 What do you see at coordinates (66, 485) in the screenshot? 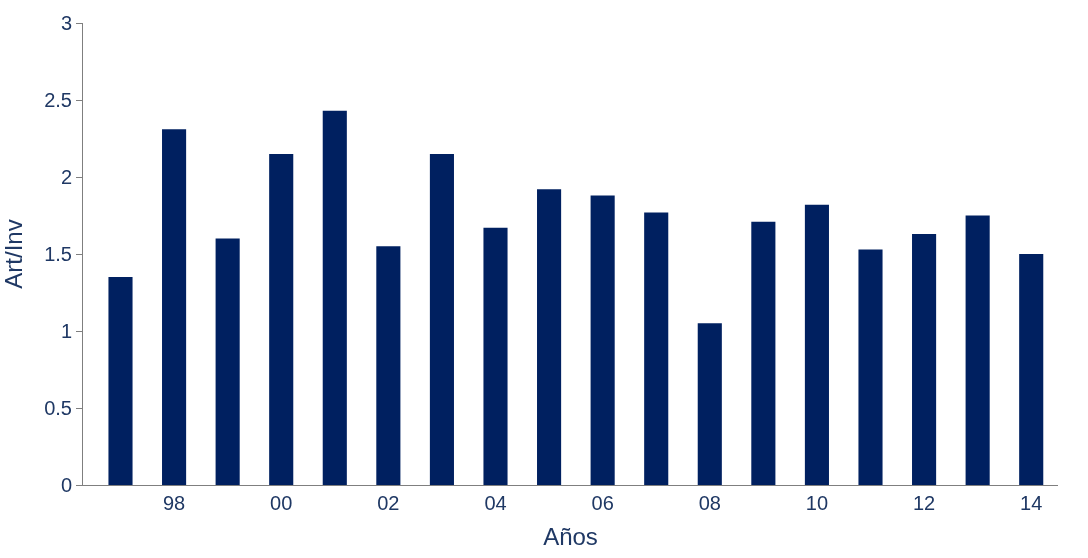
I see `y-tick-label: 0` at bounding box center [66, 485].